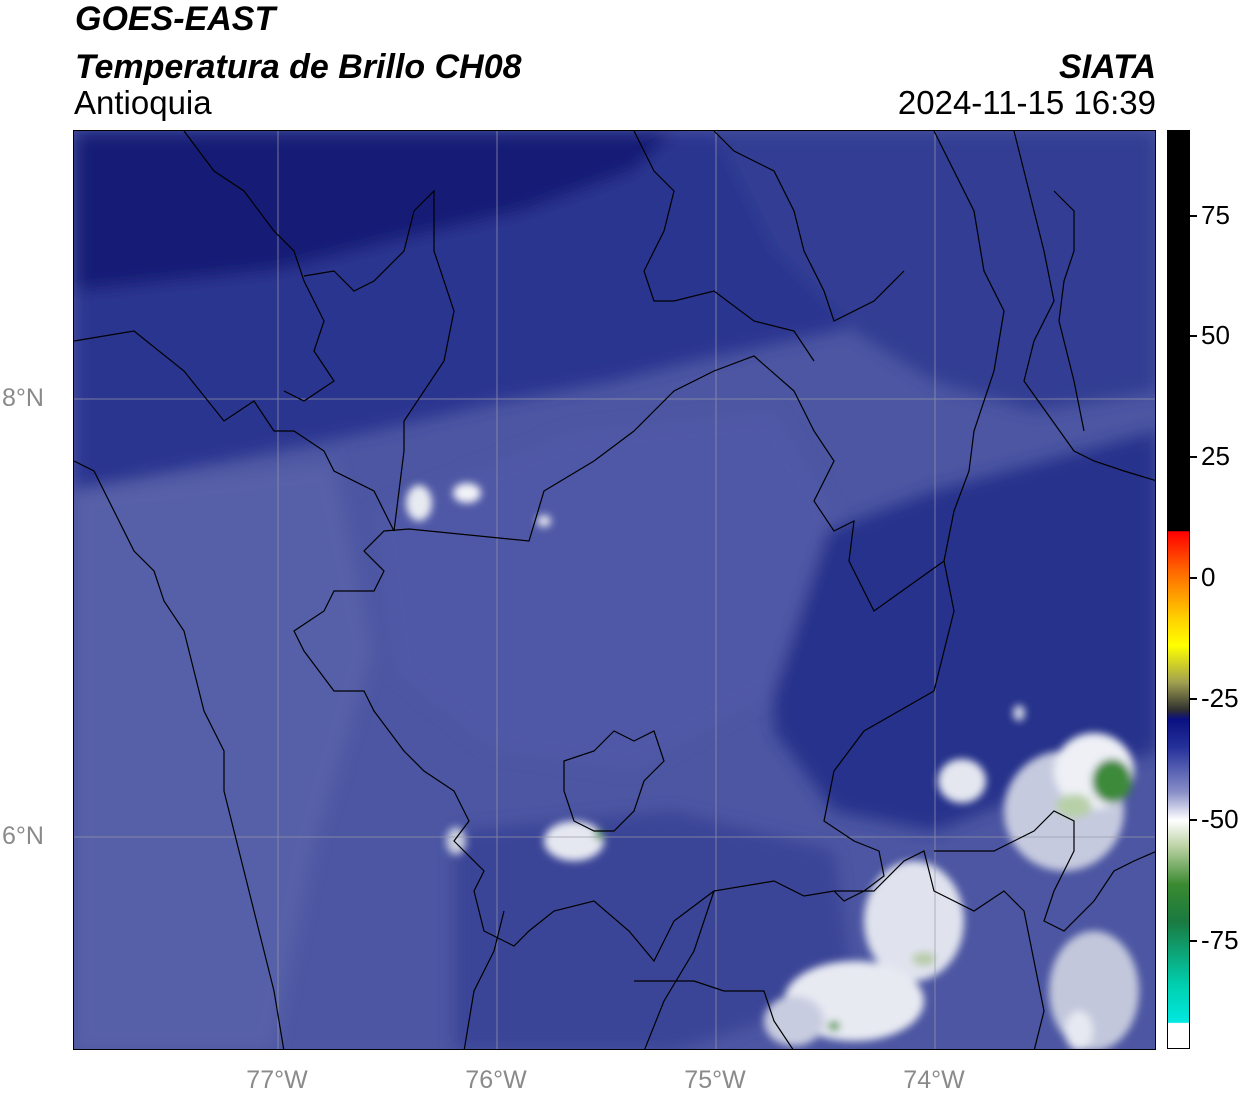 This screenshot has height=1099, width=1252. I want to click on colorbar-gradient, so click(1178, 589).